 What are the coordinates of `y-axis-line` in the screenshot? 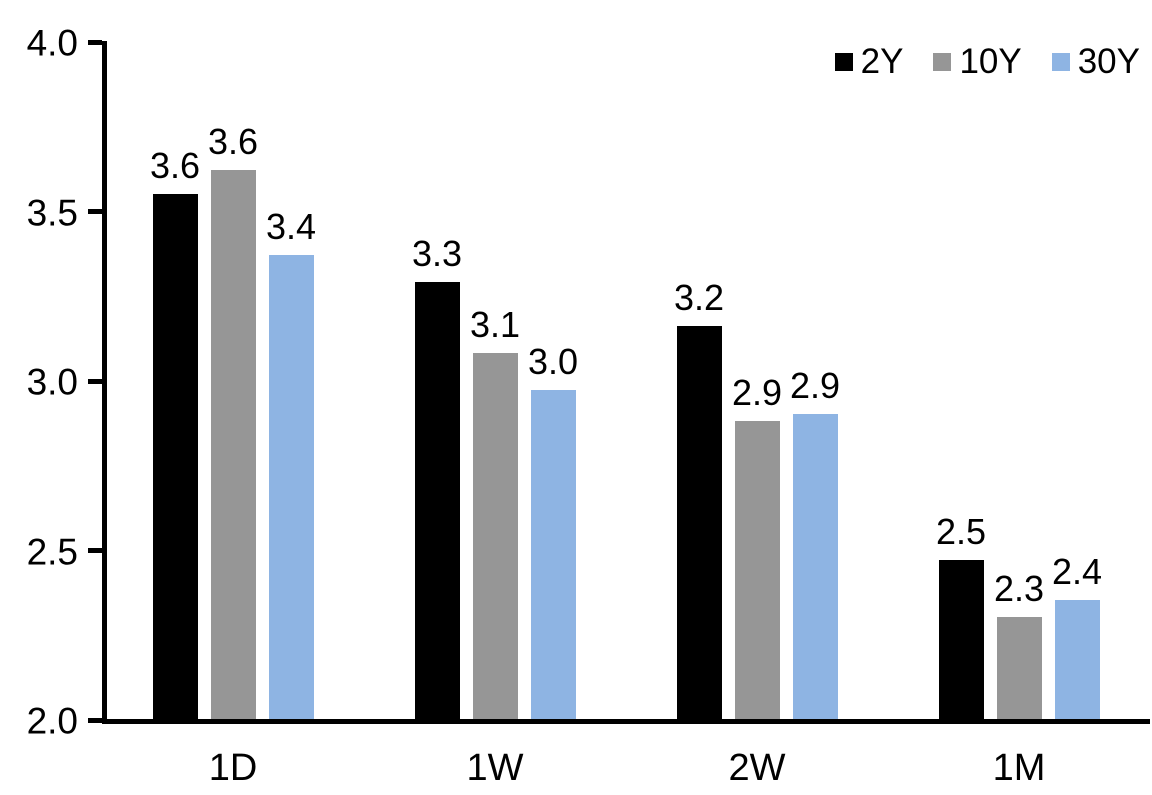 It's located at (104, 382).